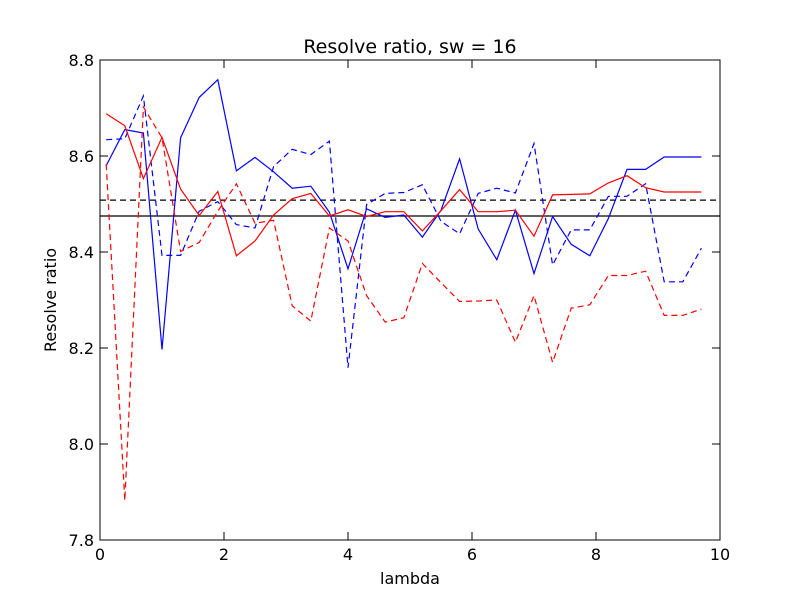 The image size is (800, 600). What do you see at coordinates (81, 540) in the screenshot?
I see `y-tick-label: 7.8` at bounding box center [81, 540].